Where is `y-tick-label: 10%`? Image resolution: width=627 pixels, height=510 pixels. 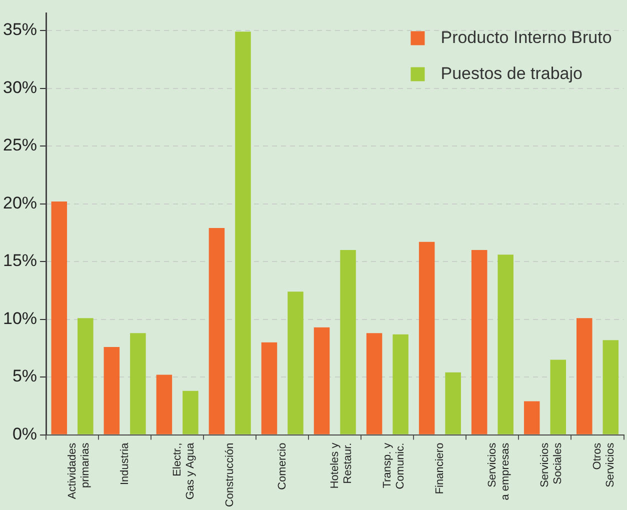
y-tick-label: 10% is located at coordinates (20, 318).